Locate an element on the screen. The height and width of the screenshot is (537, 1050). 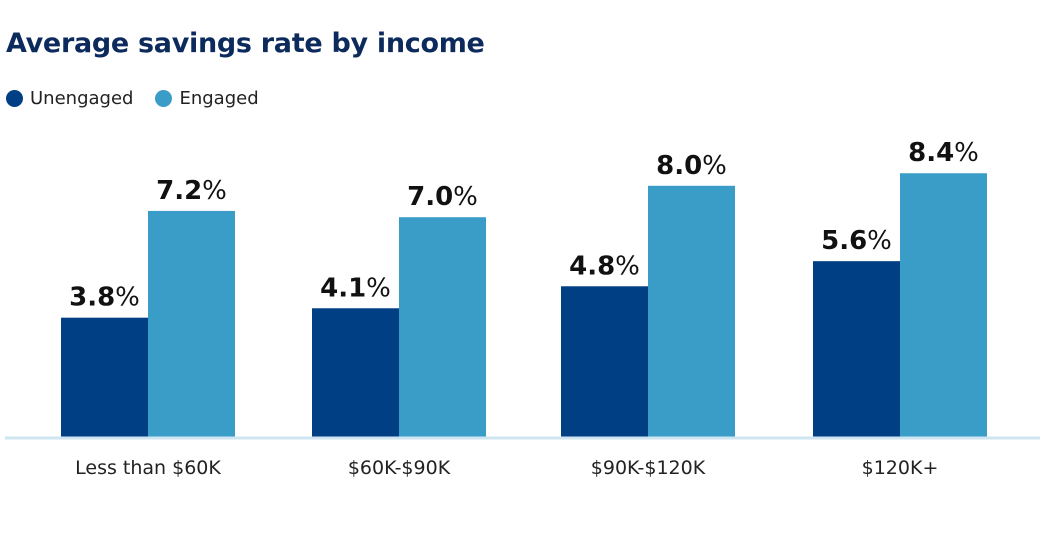
legend-label-unengaged: Unengaged is located at coordinates (82, 98).